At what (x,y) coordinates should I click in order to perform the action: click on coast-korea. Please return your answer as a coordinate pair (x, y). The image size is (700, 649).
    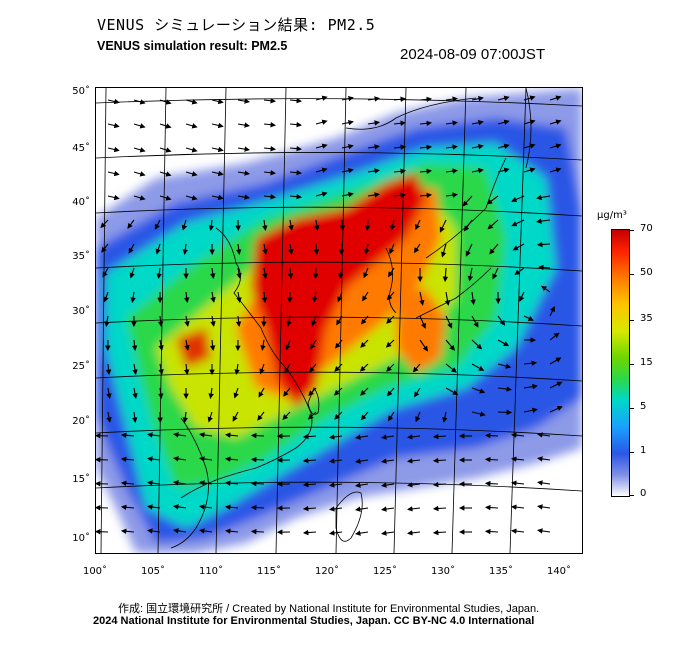
    Looking at the image, I should click on (391, 280).